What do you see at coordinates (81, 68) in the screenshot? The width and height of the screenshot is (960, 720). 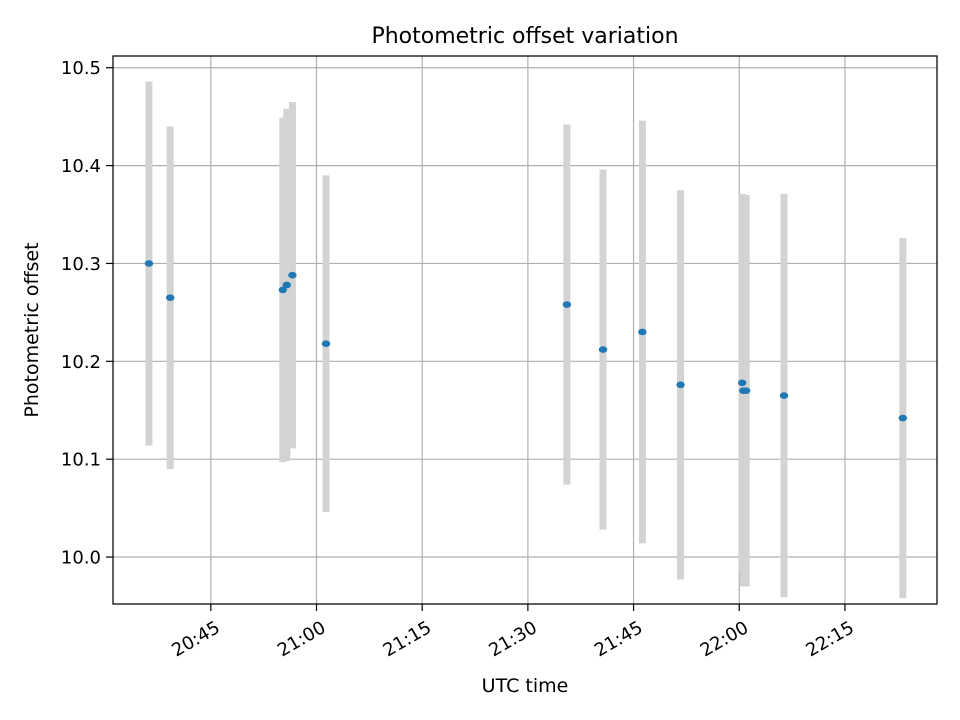 I see `y-tick-label: 10.5` at bounding box center [81, 68].